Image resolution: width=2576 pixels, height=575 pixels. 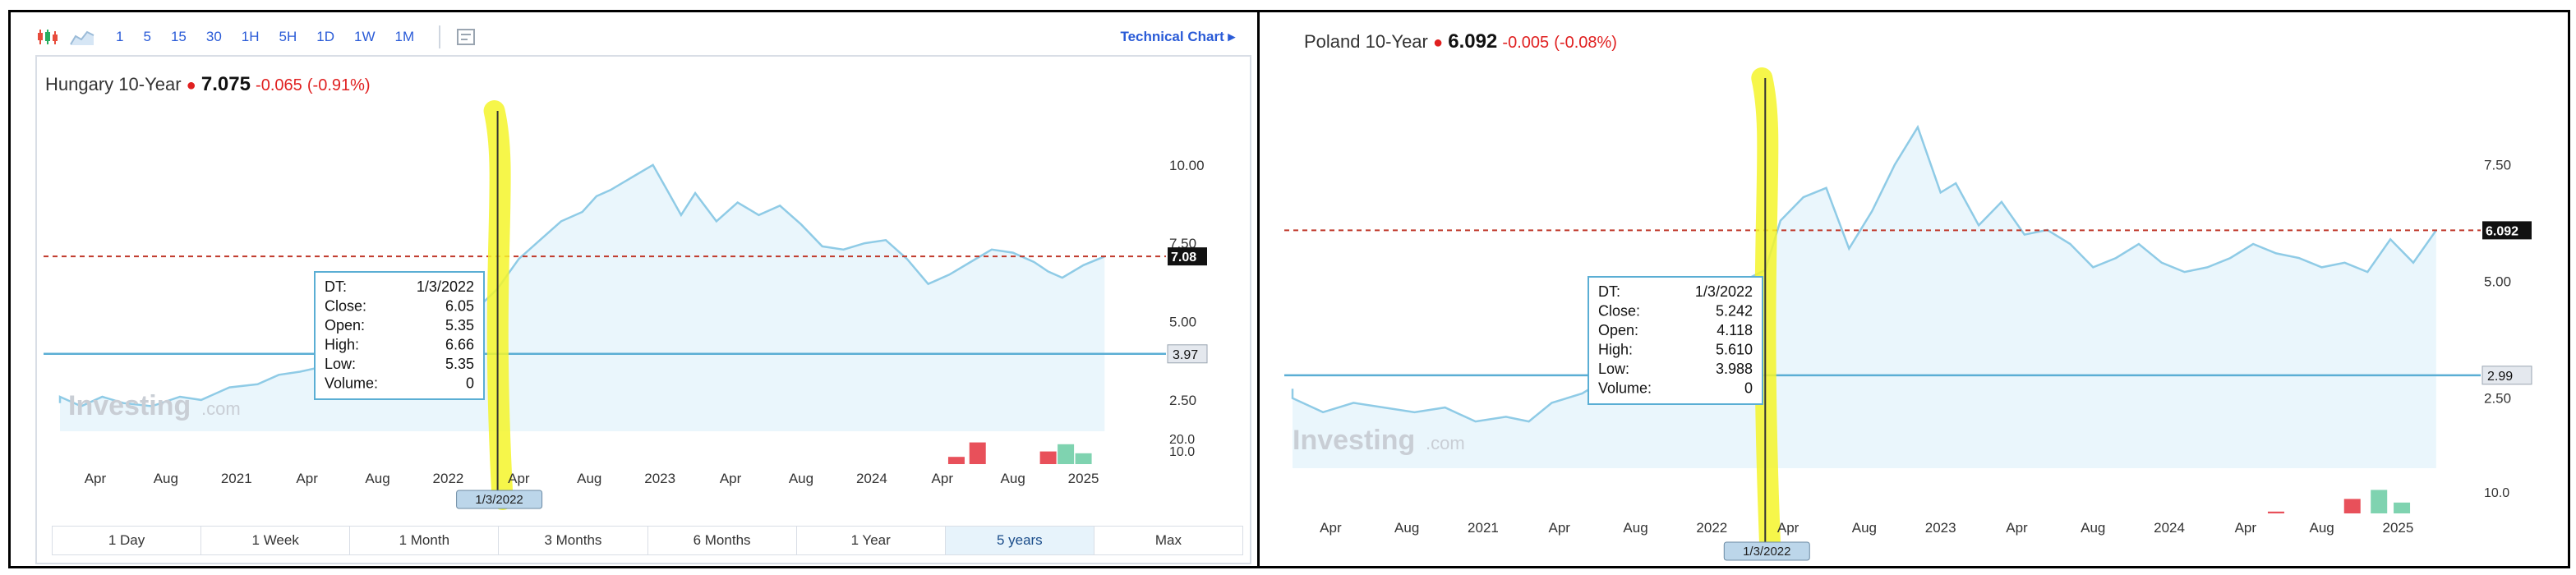 I want to click on tooltip-value: 1/3/2022, so click(x=1724, y=291).